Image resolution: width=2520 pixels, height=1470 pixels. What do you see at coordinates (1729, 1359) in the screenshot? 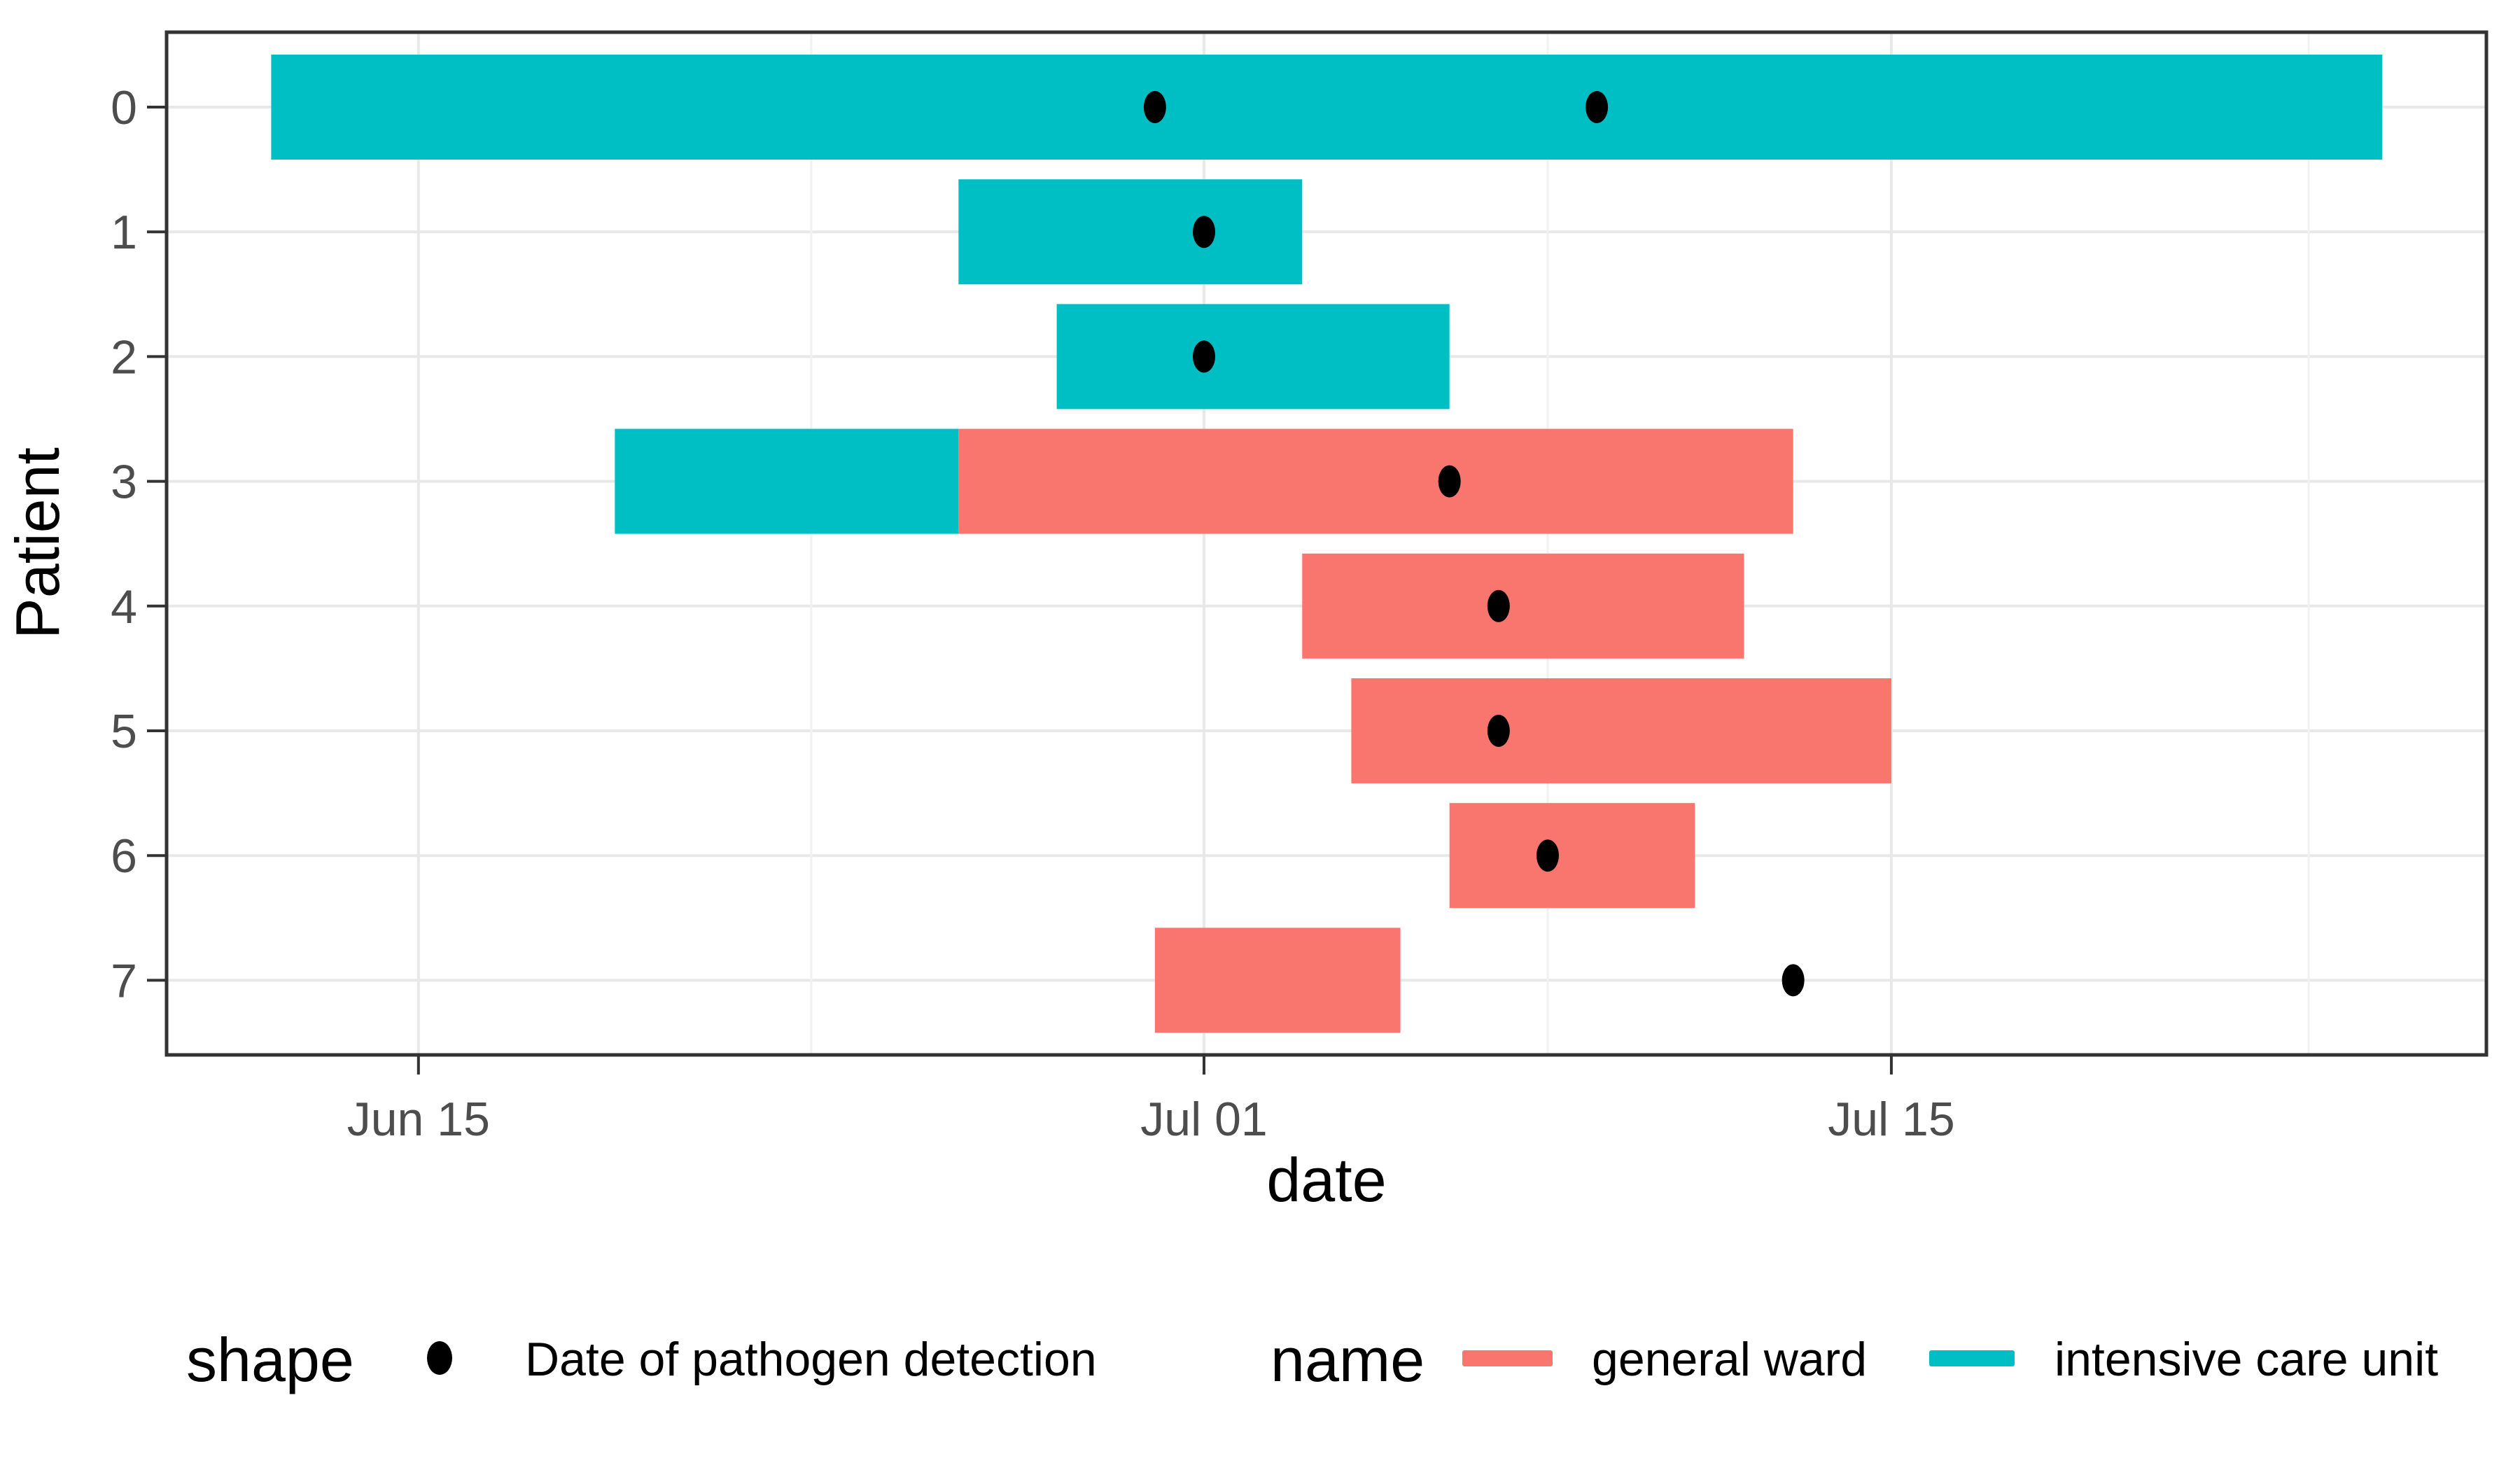
I see `legend-item-general-ward: general ward` at bounding box center [1729, 1359].